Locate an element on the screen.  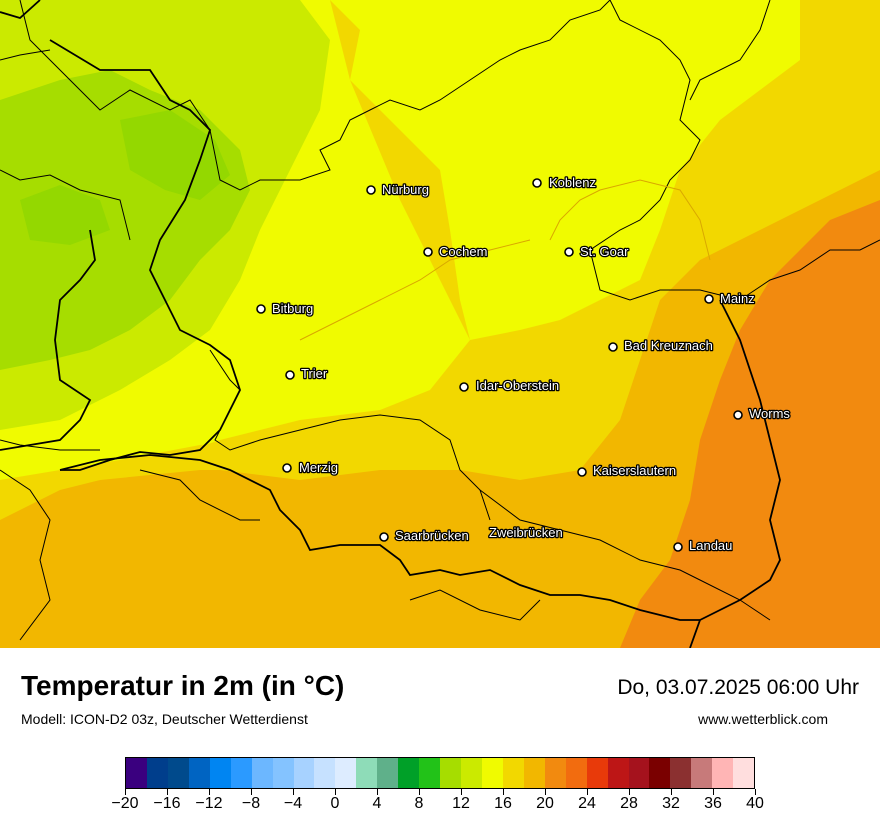
map-title: Temperatur in 2m (in °C) is located at coordinates (183, 685).